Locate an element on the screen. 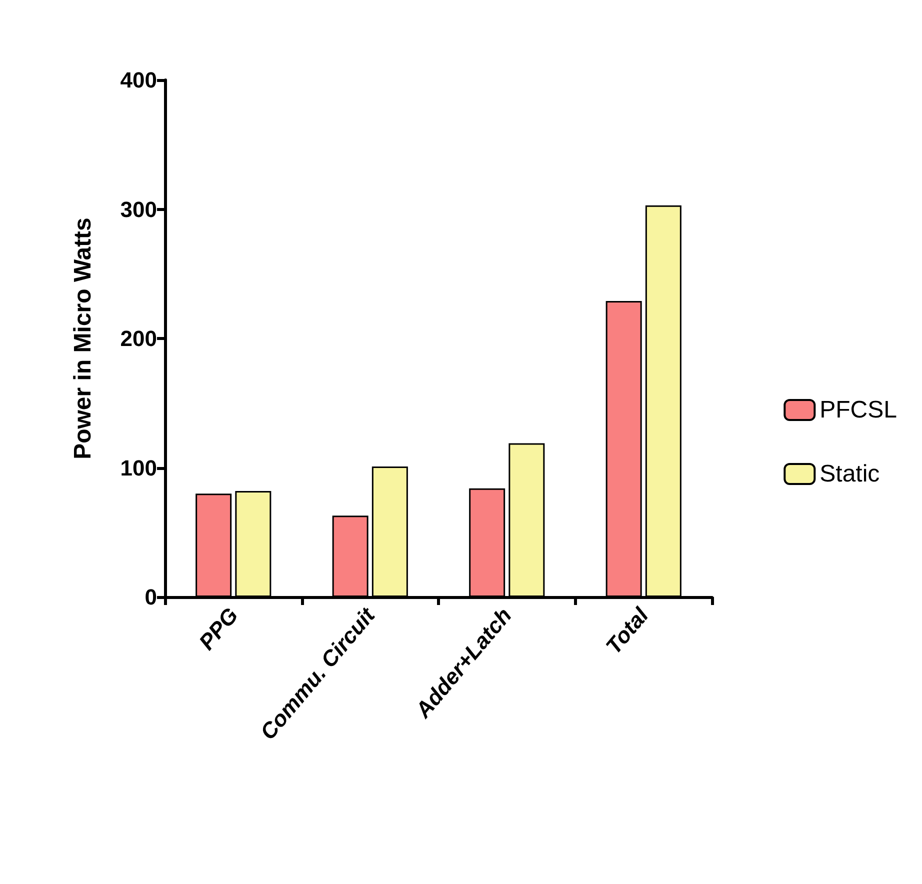 The image size is (922, 884). legend-label: PFCSL is located at coordinates (859, 410).